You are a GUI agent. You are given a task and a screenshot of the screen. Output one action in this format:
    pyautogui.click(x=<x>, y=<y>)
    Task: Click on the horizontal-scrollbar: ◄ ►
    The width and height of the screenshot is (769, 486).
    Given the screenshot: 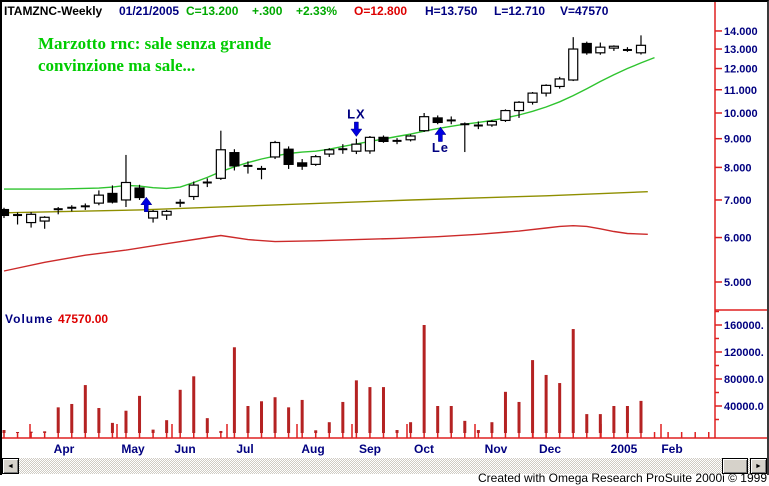 What is the action you would take?
    pyautogui.click(x=384, y=466)
    